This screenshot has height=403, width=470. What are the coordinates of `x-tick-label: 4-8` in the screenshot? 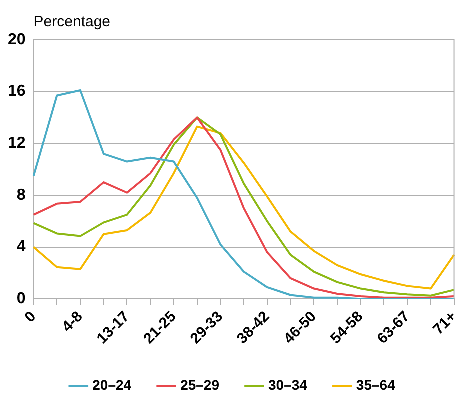 It's located at (72, 322).